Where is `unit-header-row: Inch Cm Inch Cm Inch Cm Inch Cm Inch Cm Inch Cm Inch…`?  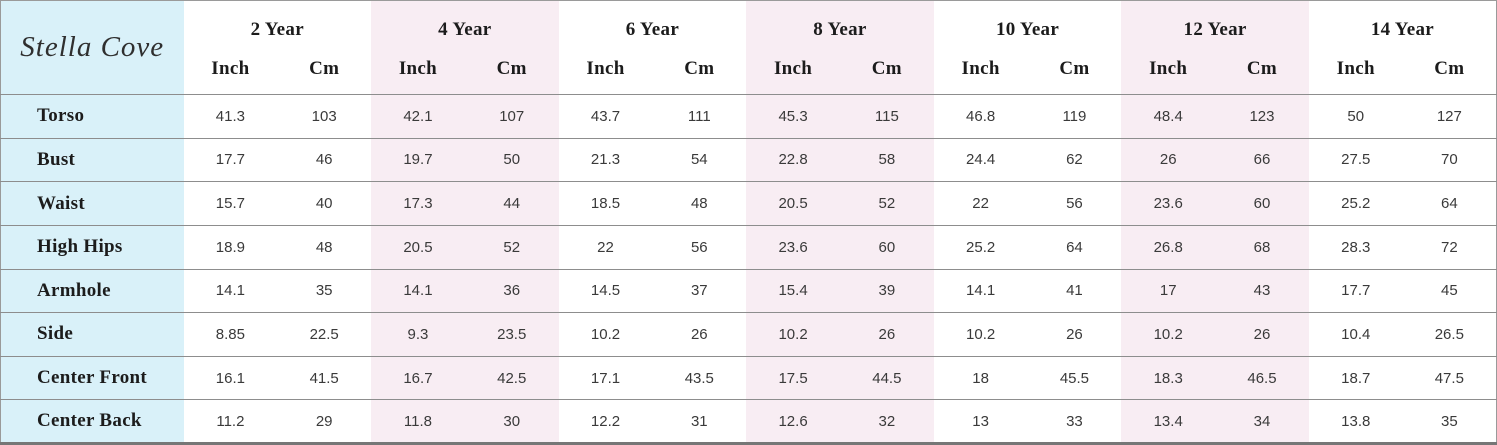
unit-header-row: Inch Cm Inch Cm Inch Cm Inch Cm Inch Cm Inch Cm Inch… is located at coordinates (749, 73).